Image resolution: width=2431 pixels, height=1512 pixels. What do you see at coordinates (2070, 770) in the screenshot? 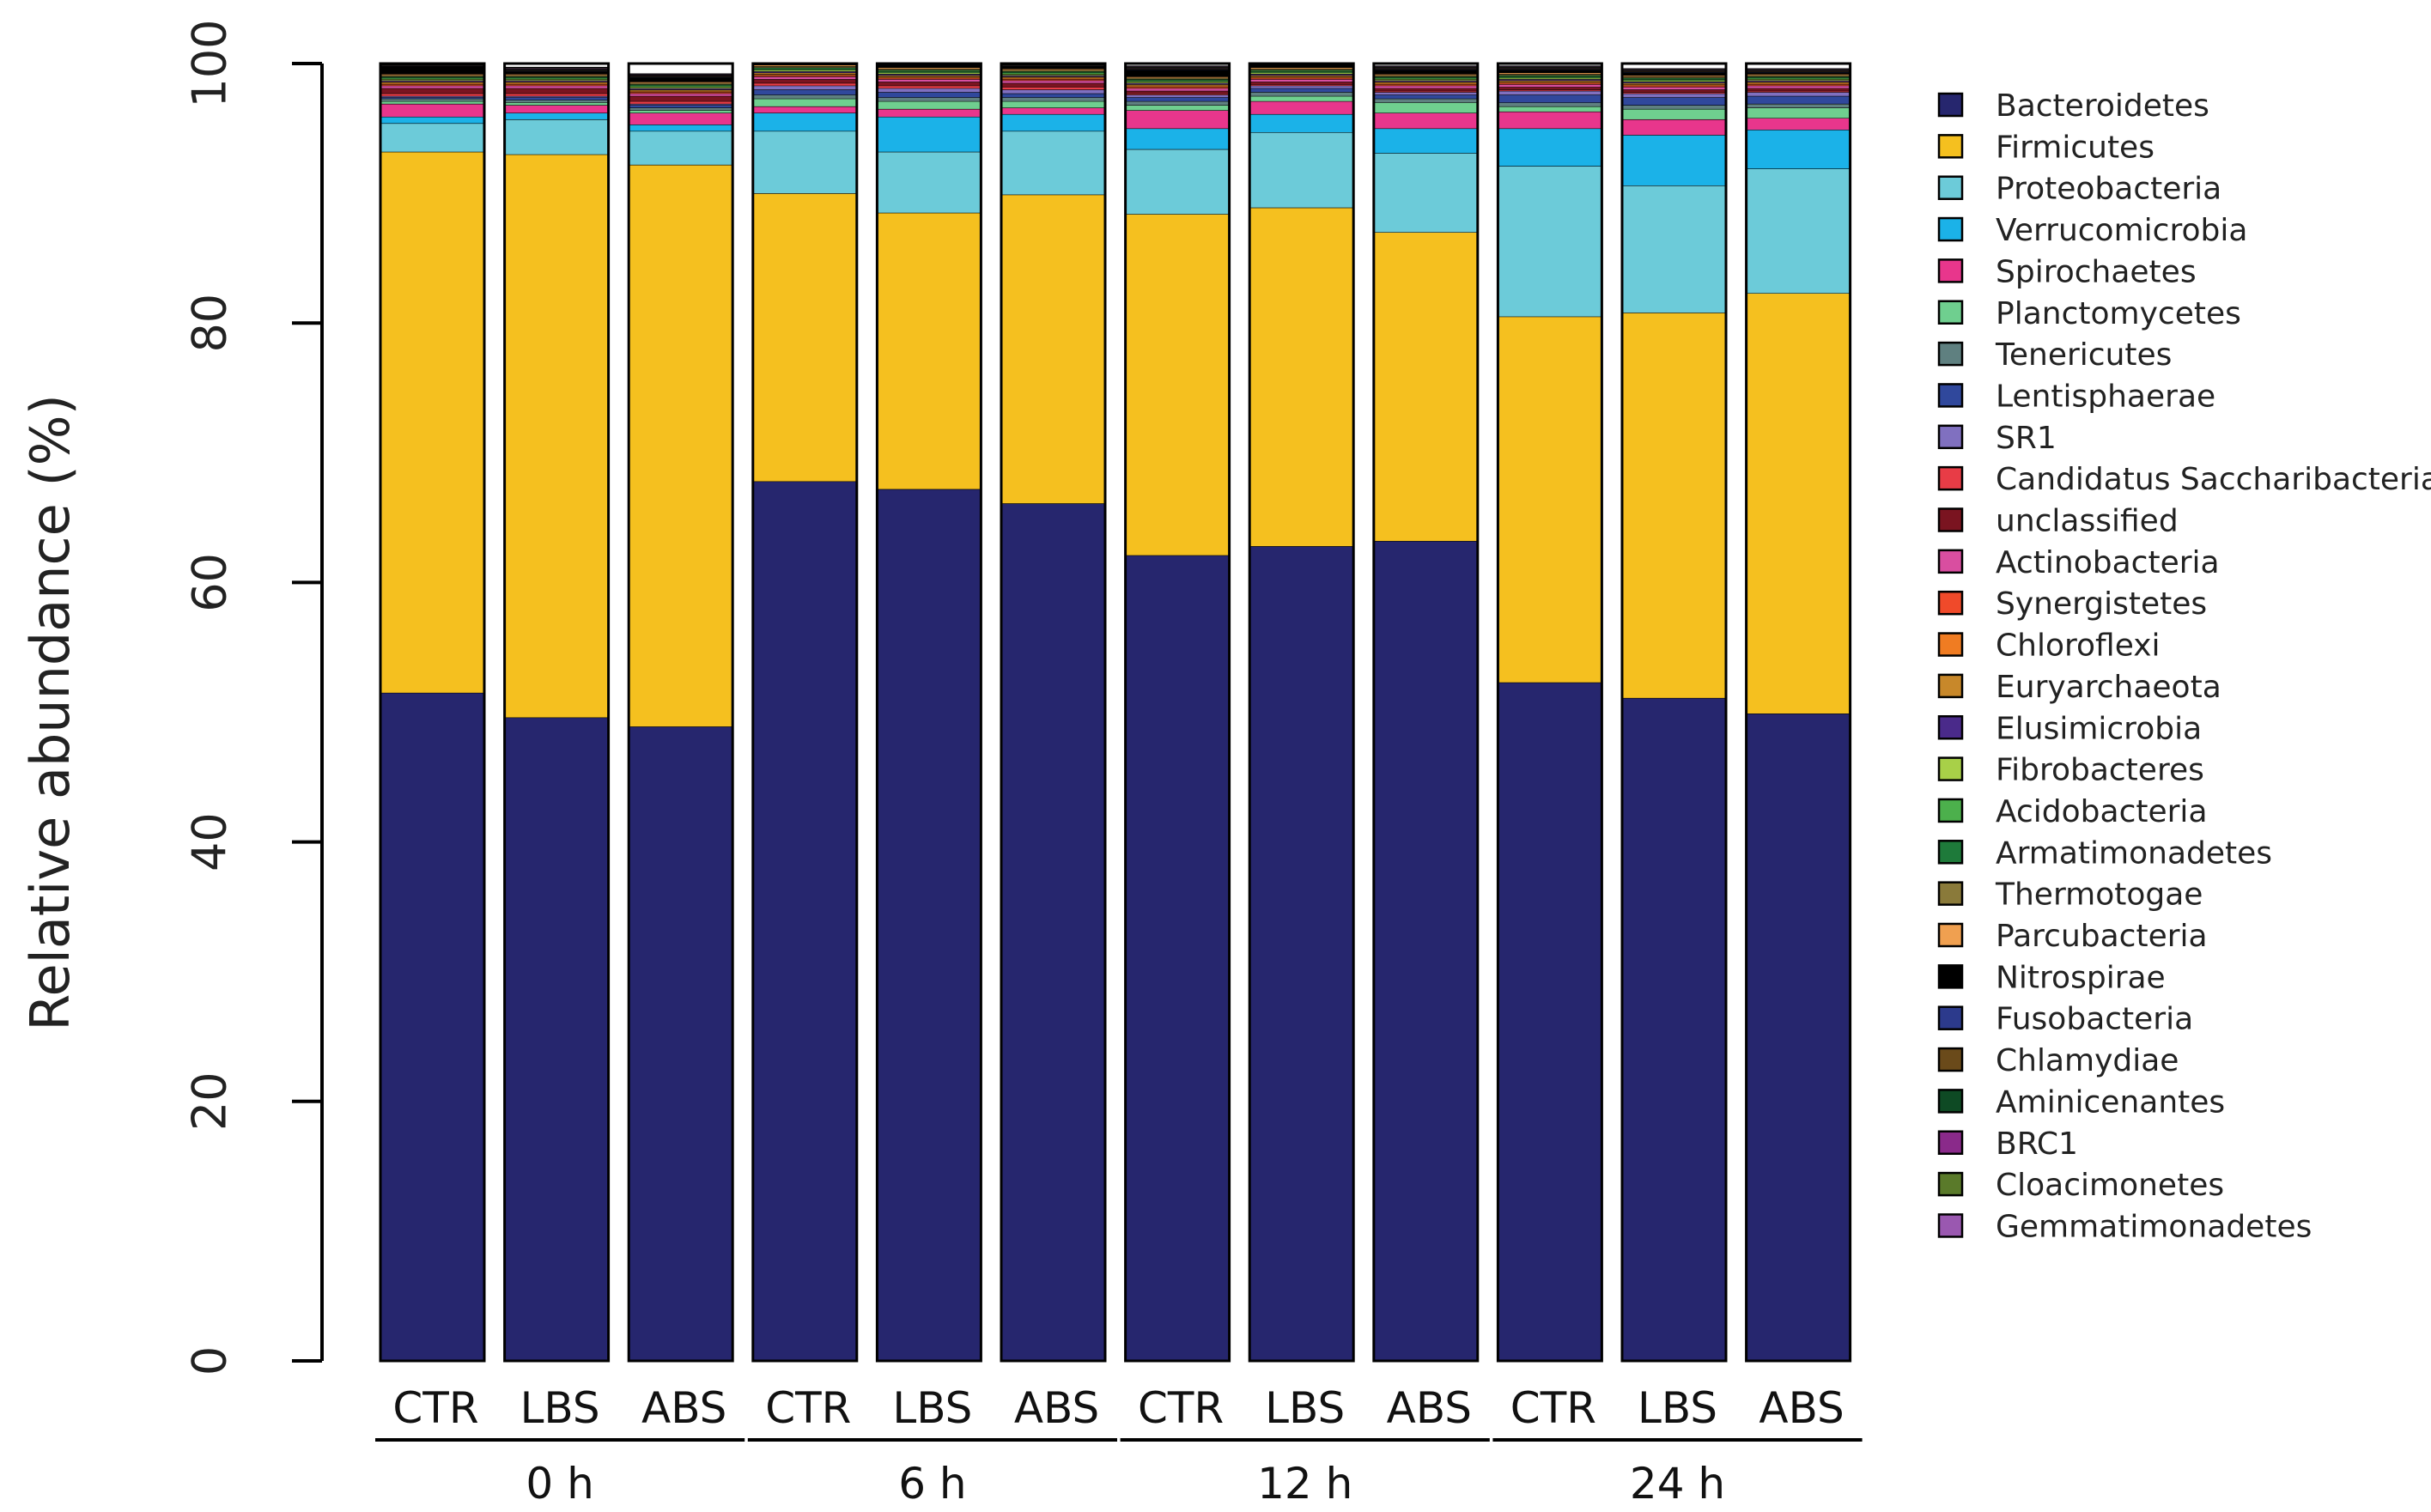
I see `legend-item: Fibrobacteres` at bounding box center [2070, 770].